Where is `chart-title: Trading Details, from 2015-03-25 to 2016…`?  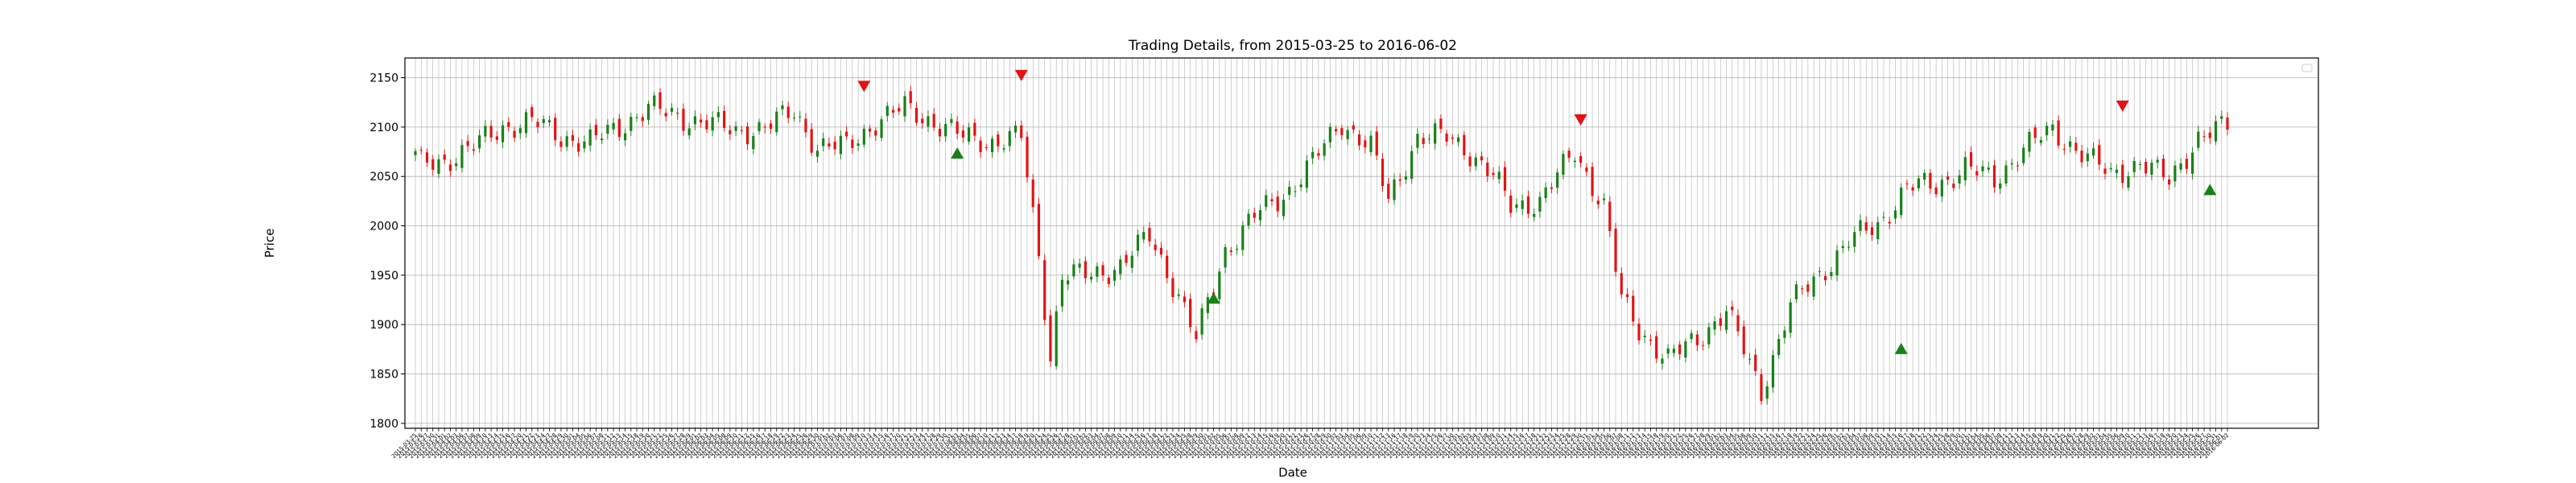
chart-title: Trading Details, from 2015-03-25 to 2016… is located at coordinates (1292, 46).